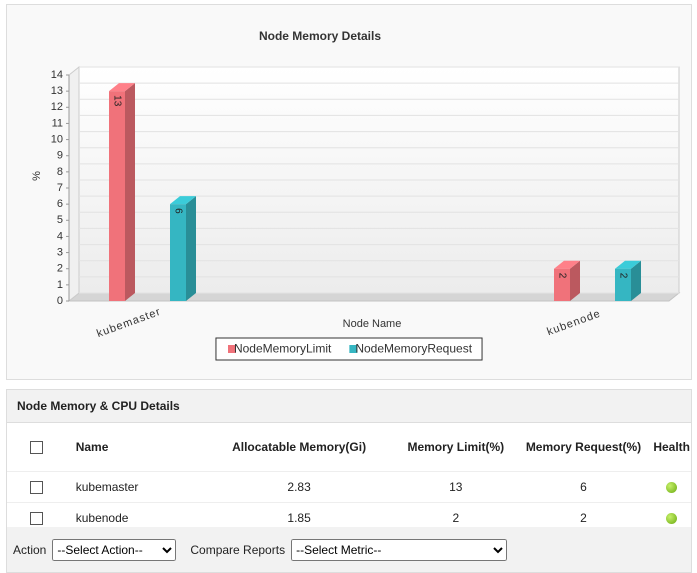 The width and height of the screenshot is (697, 573). Describe the element at coordinates (60, 188) in the screenshot. I see `y-tick-label: 7` at that location.